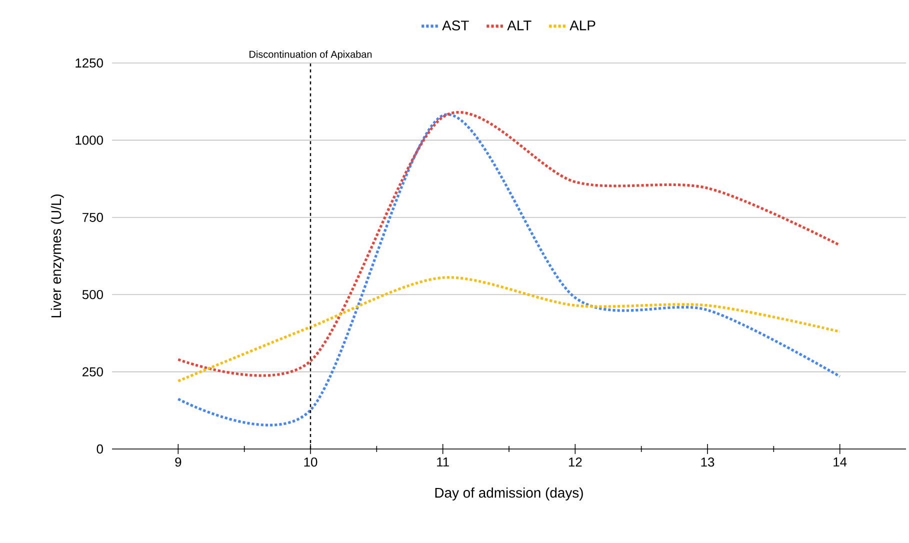  What do you see at coordinates (455, 25) in the screenshot?
I see `legend-label: AST` at bounding box center [455, 25].